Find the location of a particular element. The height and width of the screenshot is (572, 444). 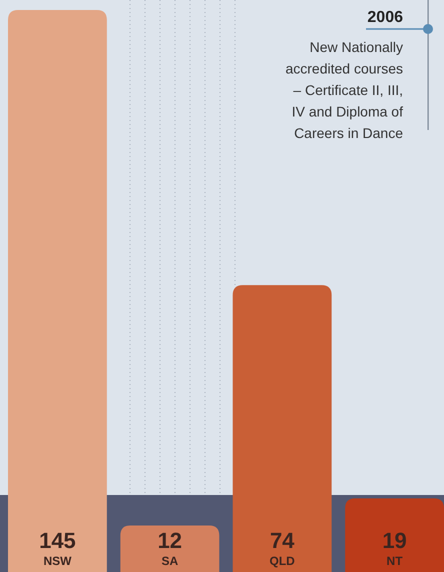

data-label: 19 is located at coordinates (394, 540).